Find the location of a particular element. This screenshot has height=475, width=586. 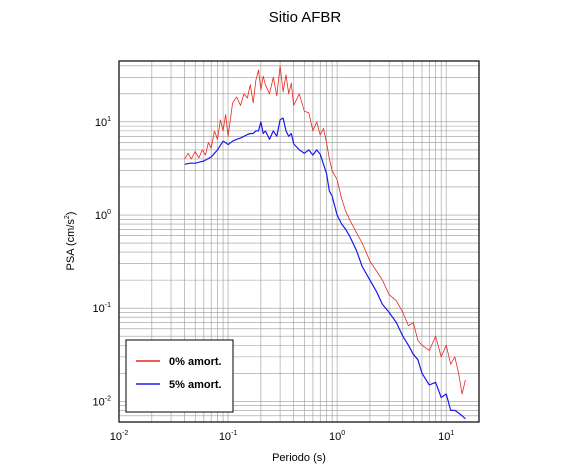

x-tick-label-exp: -1 is located at coordinates (234, 433).